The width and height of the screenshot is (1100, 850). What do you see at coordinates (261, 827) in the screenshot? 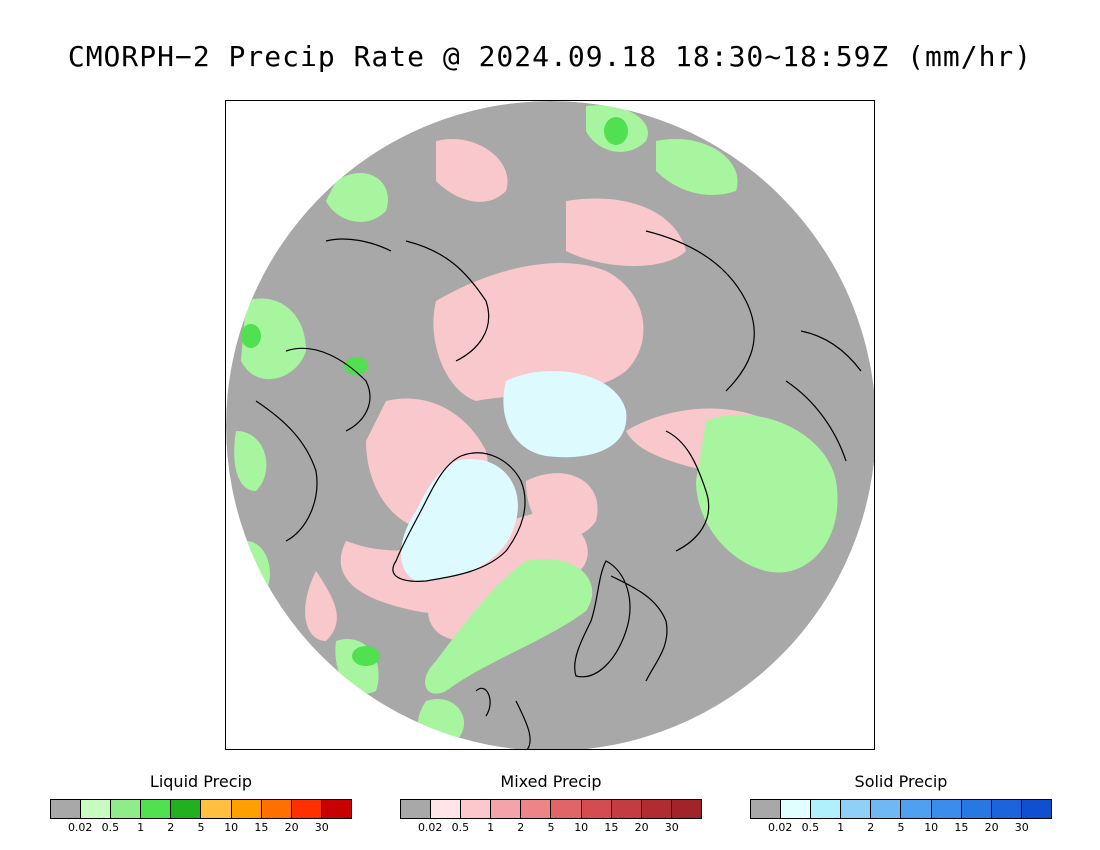
I see `legend-liquid-tick-label: 15` at bounding box center [261, 827].